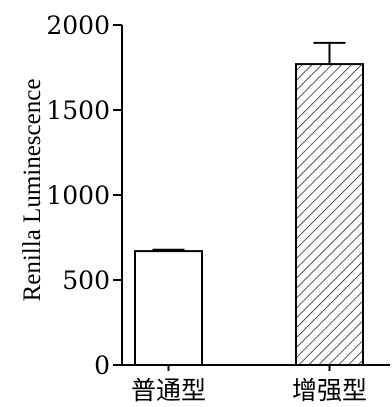 Image resolution: width=392 pixels, height=407 pixels. What do you see at coordinates (32, 190) in the screenshot?
I see `y-axis-title: Renilla Luminescence` at bounding box center [32, 190].